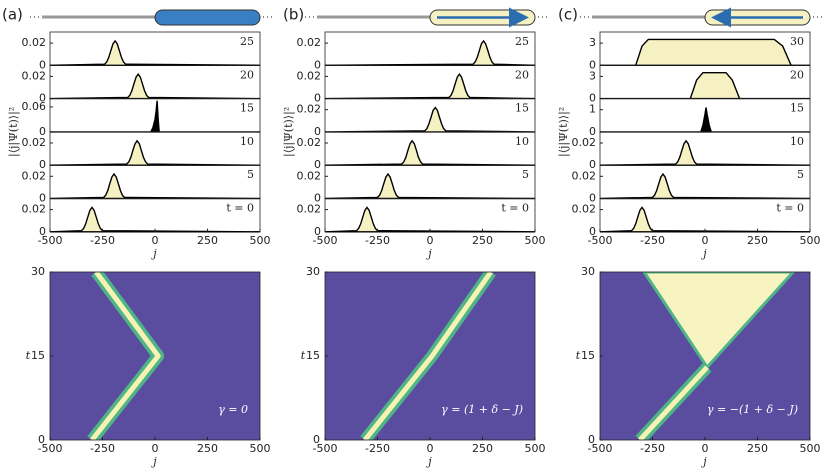 The width and height of the screenshot is (830, 475). I want to click on schematic-a, so click(152, 17).